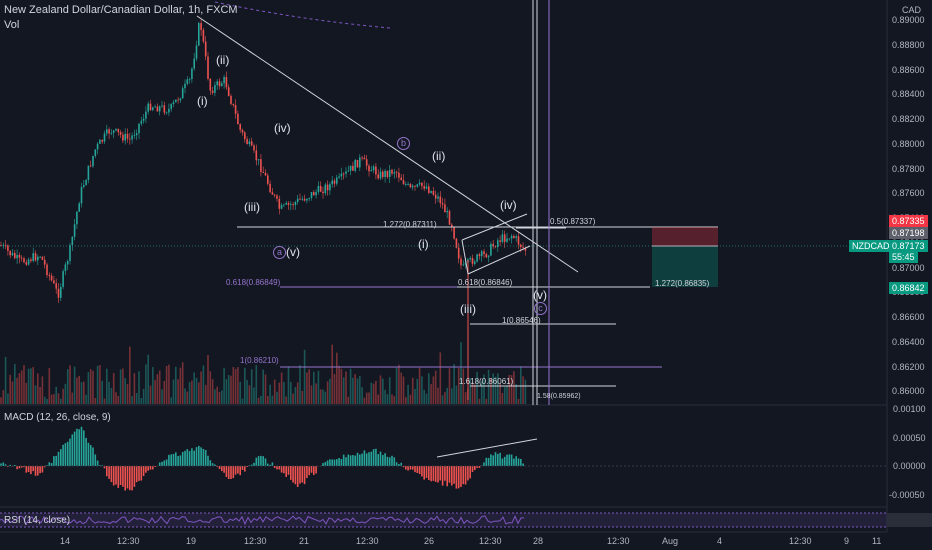 This screenshot has height=550, width=932. What do you see at coordinates (293, 252) in the screenshot?
I see `wave-label-v-left: (v)` at bounding box center [293, 252].